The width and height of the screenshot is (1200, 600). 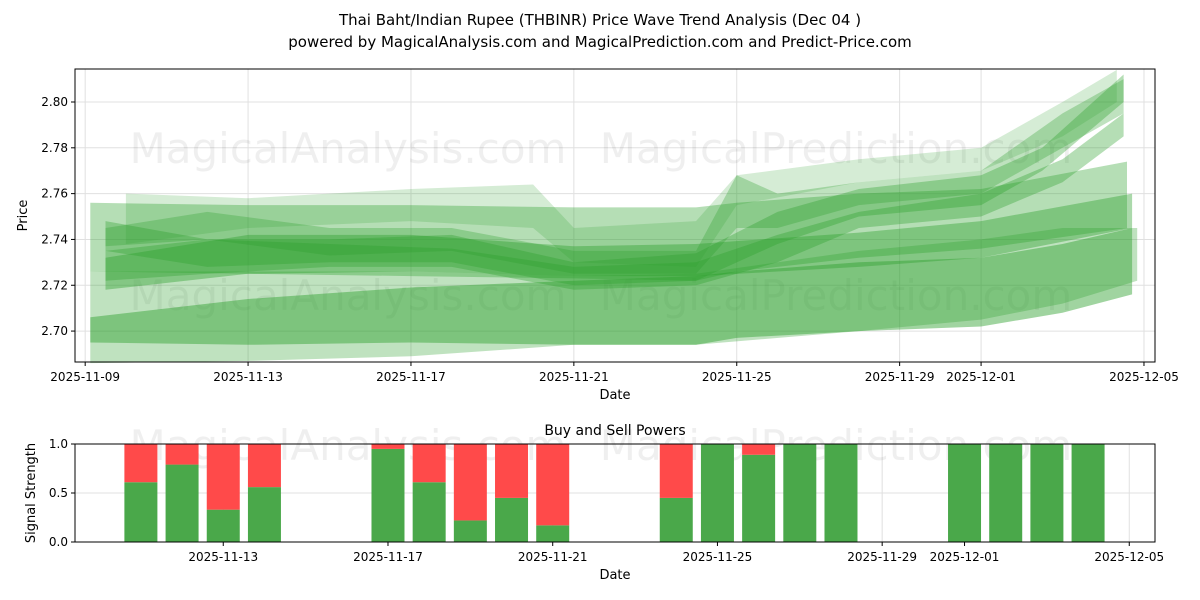 I want to click on y-tick-label: 0.5, so click(x=58, y=493).